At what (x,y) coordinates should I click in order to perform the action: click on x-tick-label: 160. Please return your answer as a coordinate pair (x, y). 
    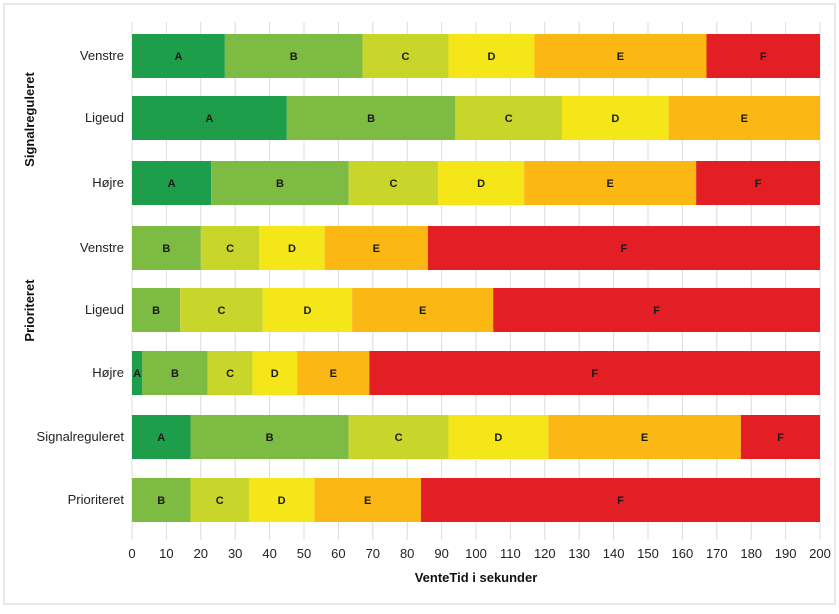
    Looking at the image, I should click on (683, 553).